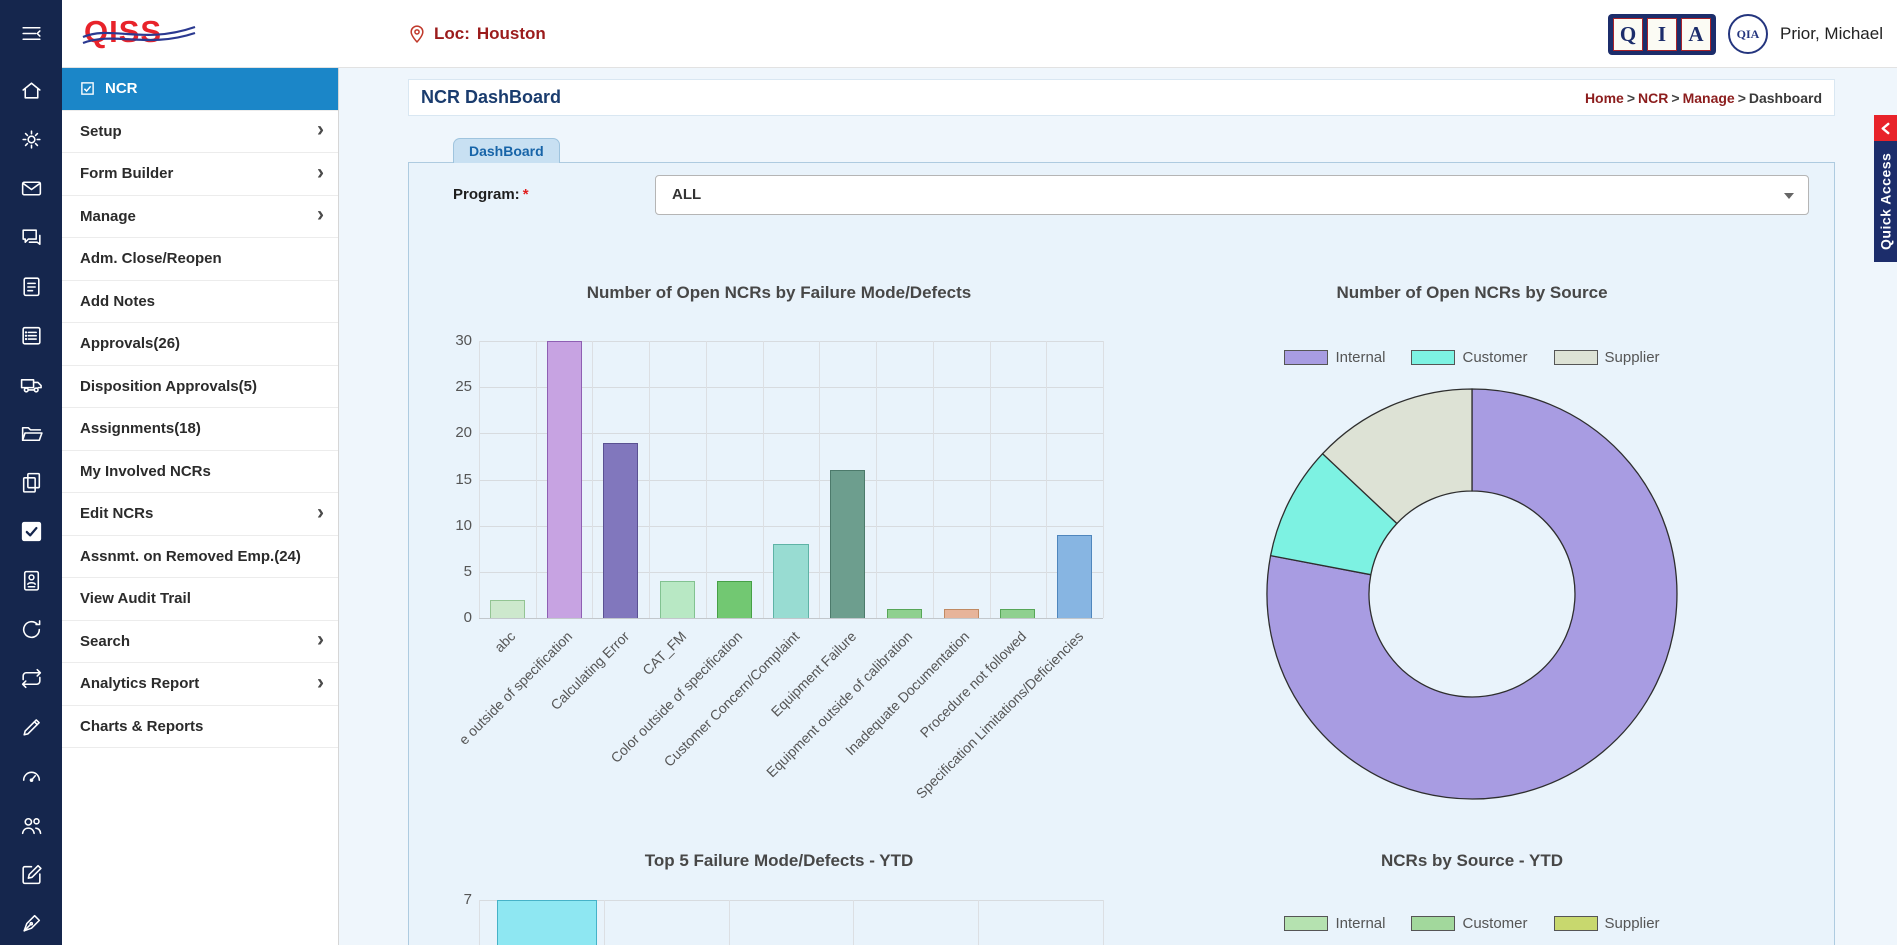  What do you see at coordinates (200, 216) in the screenshot?
I see `sidebar-item-manage: Manage ›` at bounding box center [200, 216].